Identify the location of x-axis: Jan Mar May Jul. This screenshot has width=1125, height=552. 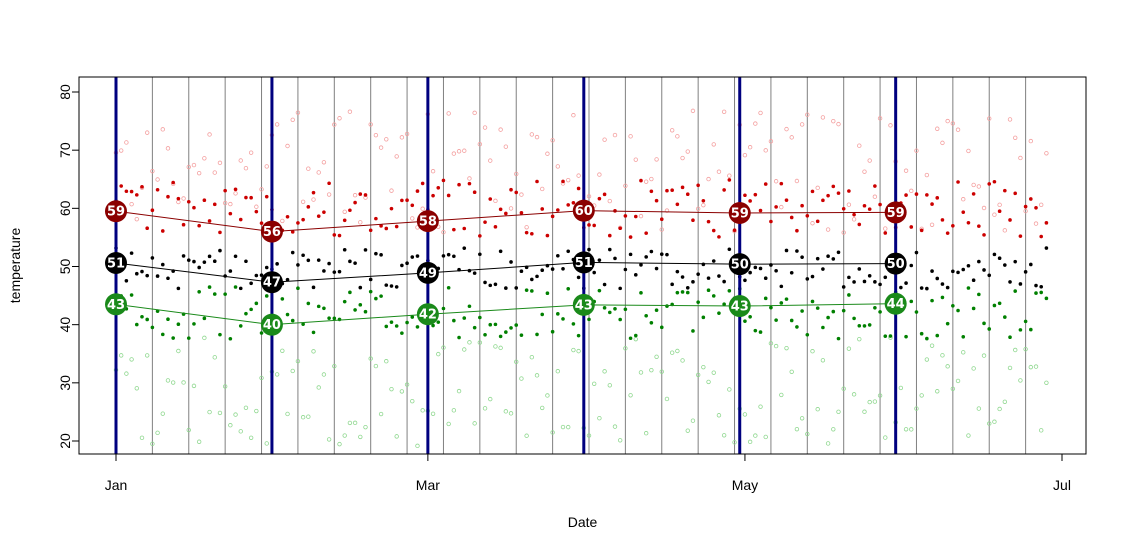
(588, 473).